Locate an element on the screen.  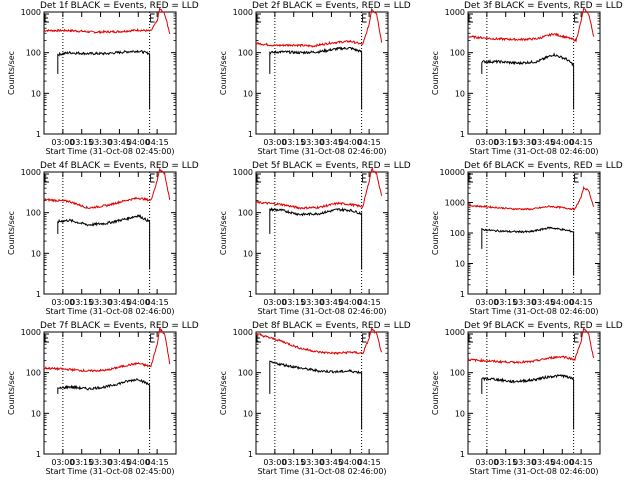
panel-title: Det 9f BLACK = Events, RED = LLD is located at coordinates (543, 326).